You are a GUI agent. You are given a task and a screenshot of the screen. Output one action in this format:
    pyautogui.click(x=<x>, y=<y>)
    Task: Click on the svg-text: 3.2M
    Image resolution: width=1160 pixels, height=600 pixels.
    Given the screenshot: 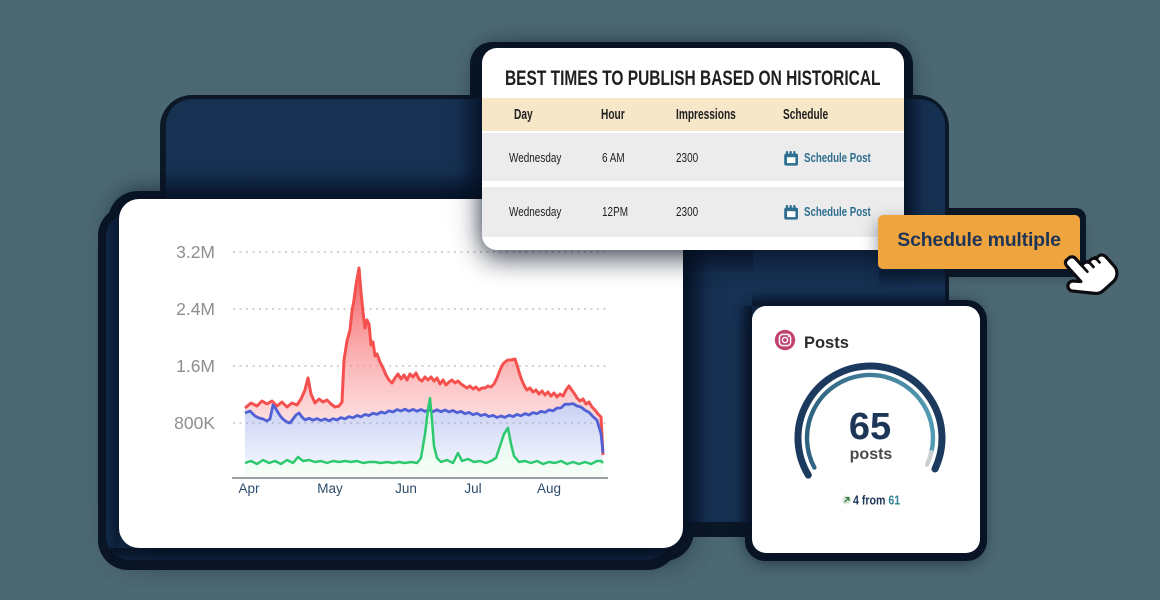 What is the action you would take?
    pyautogui.click(x=195, y=252)
    